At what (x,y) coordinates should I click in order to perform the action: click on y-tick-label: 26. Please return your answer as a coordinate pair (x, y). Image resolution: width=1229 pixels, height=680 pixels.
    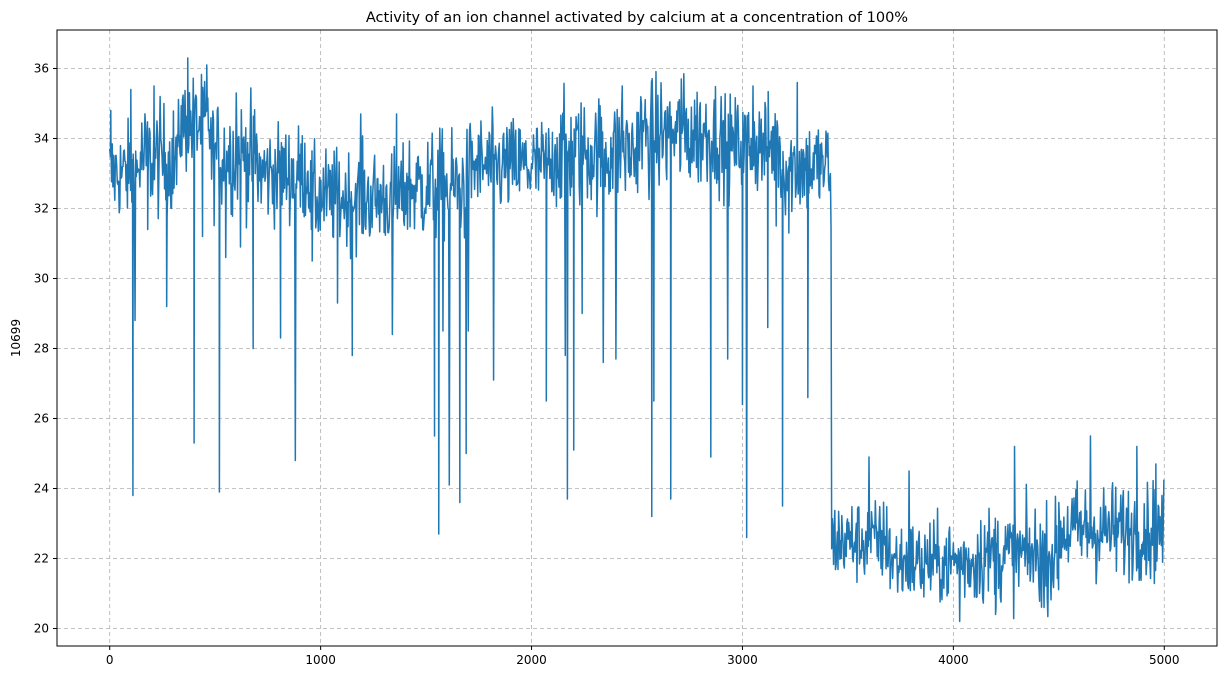
    Looking at the image, I should click on (41, 419).